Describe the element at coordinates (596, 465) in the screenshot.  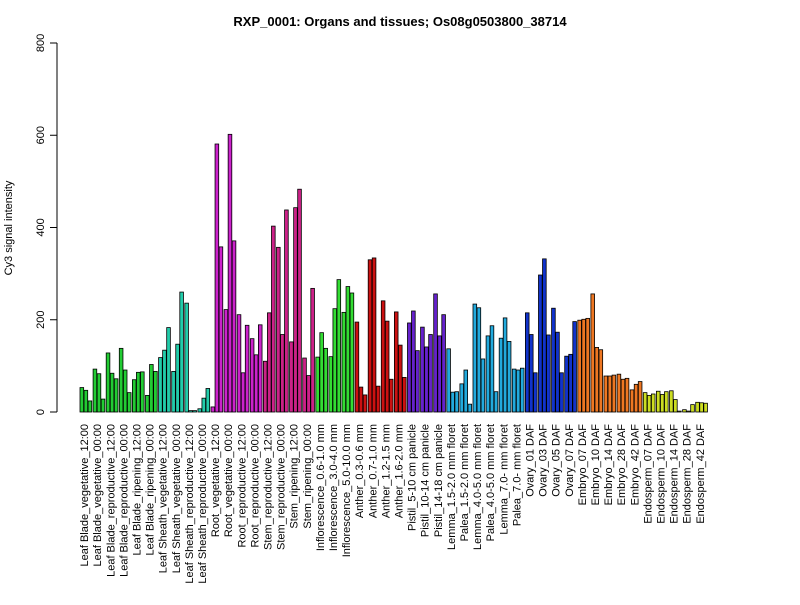
I see `x-tick-label: Embryo_10 DAF` at that location.